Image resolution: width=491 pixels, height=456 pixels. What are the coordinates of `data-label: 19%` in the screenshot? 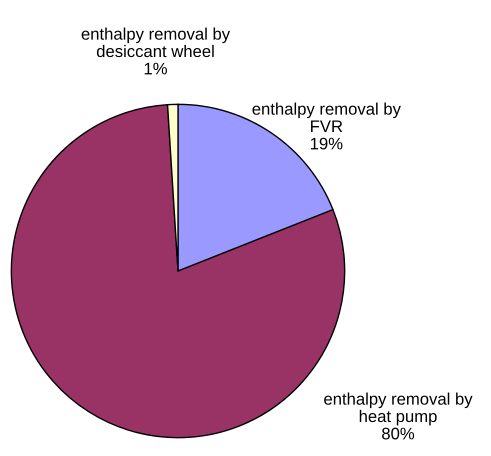 It's located at (326, 144).